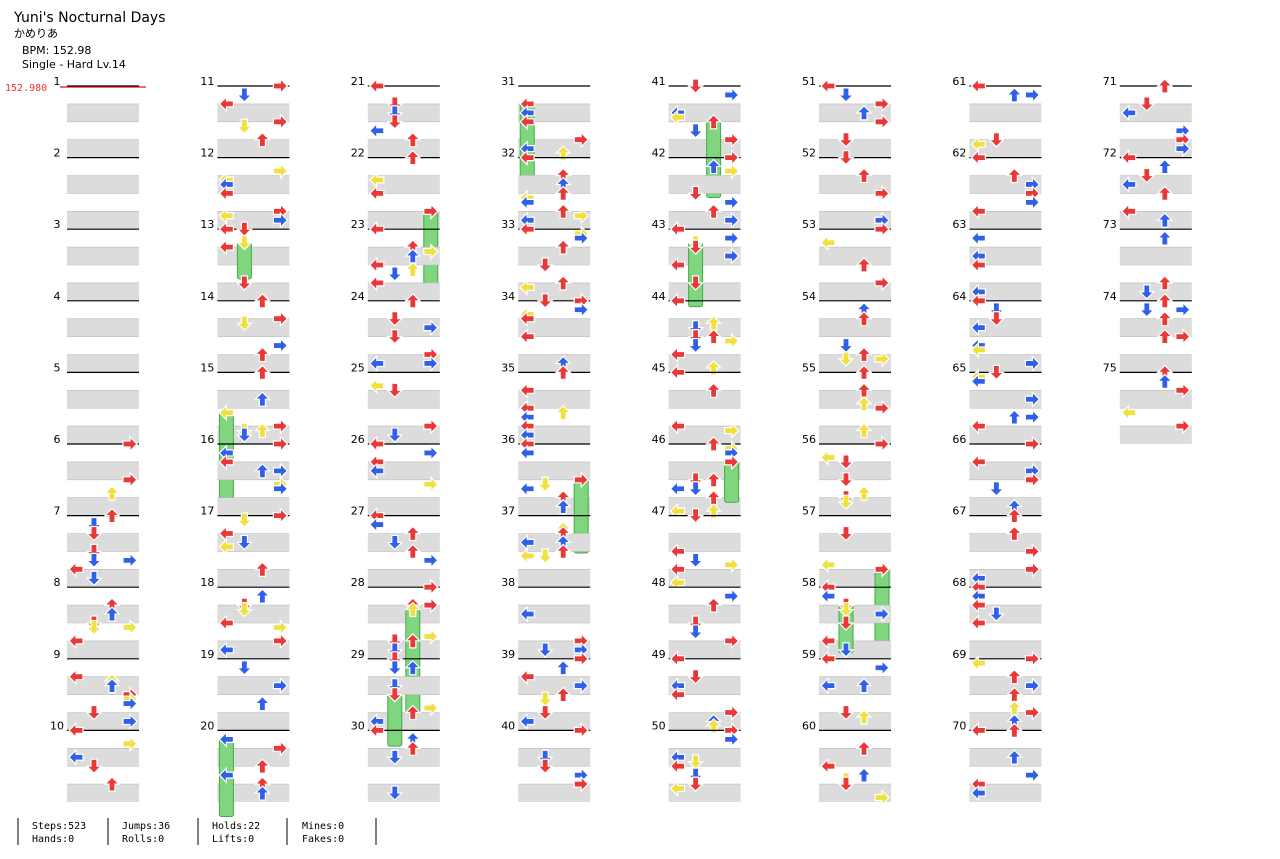 This screenshot has width=1280, height=859. What do you see at coordinates (358, 439) in the screenshot?
I see `measure-number: 26` at bounding box center [358, 439].